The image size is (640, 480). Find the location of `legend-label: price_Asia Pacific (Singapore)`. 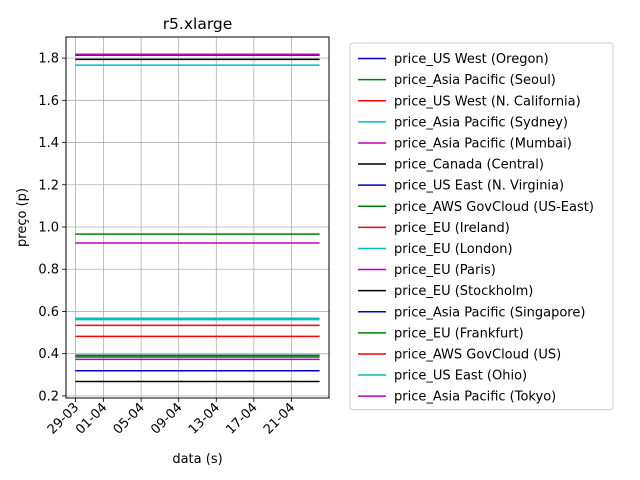

legend-label: price_Asia Pacific (Singapore) is located at coordinates (489, 312).